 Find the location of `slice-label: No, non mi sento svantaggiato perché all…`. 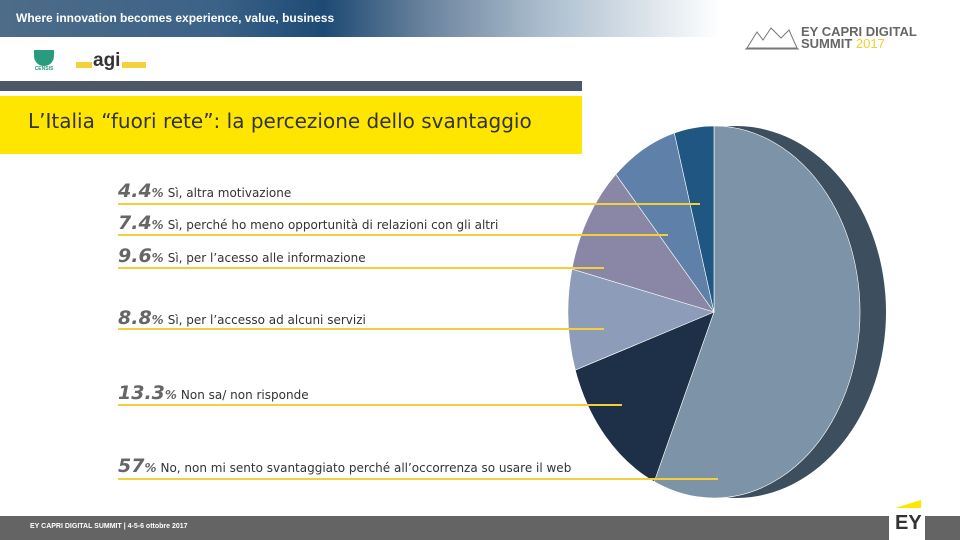

slice-label: No, non mi sento svantaggiato perché all… is located at coordinates (366, 468).